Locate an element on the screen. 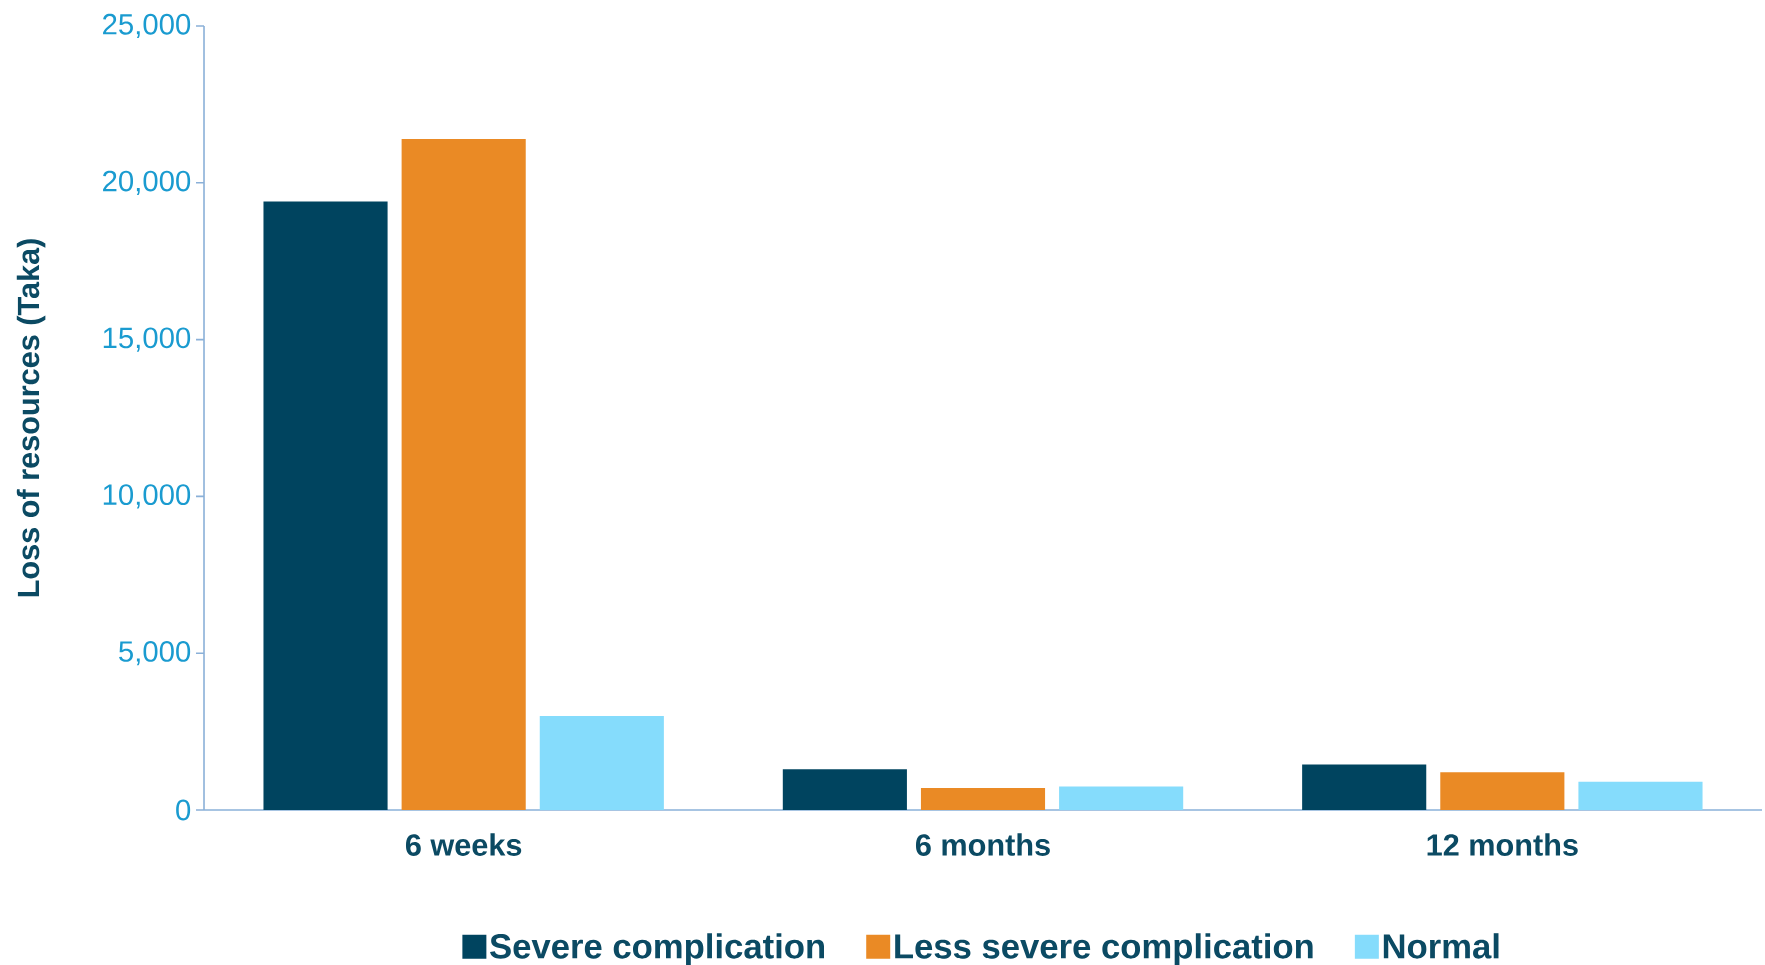  x-tick-label: 6 months is located at coordinates (982, 844).